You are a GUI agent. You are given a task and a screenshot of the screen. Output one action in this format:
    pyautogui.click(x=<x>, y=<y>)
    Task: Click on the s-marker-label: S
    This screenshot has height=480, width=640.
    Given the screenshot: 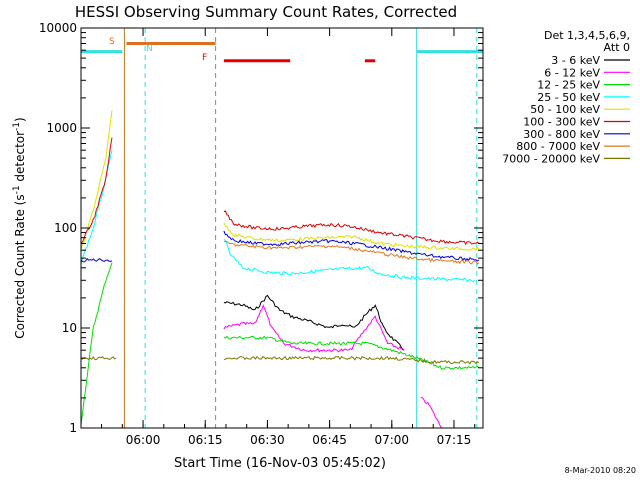 What is the action you would take?
    pyautogui.click(x=112, y=42)
    